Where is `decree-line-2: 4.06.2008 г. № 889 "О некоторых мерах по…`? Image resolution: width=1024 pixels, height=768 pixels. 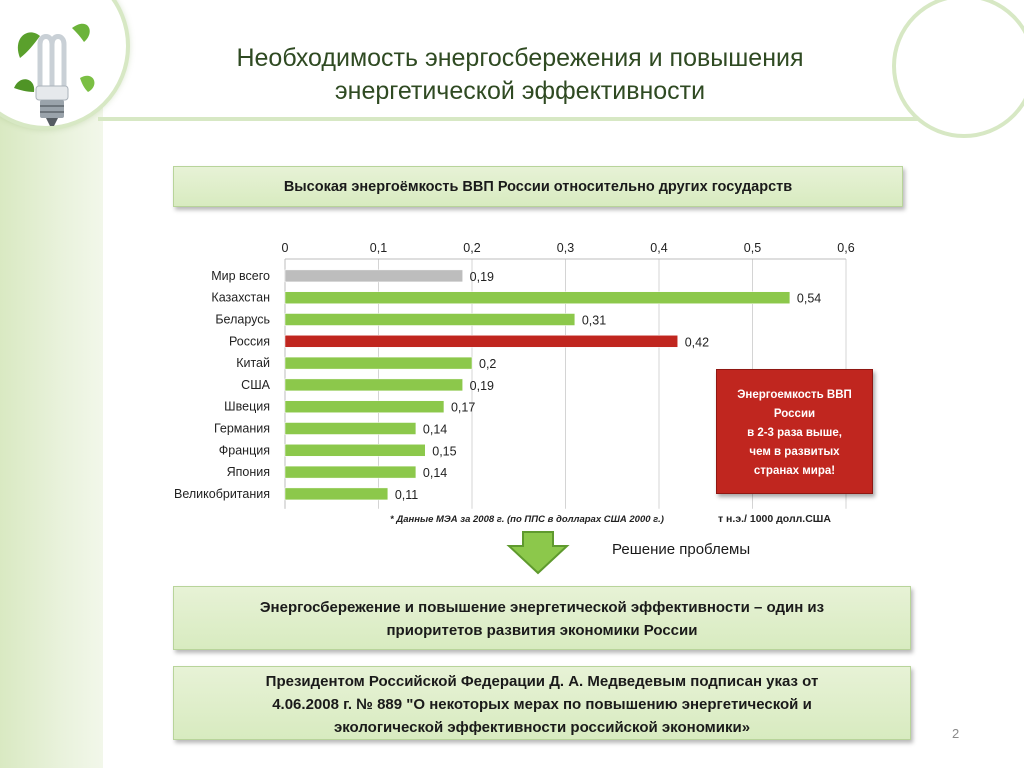 decree-line-2: 4.06.2008 г. № 889 "О некоторых мерах по… is located at coordinates (542, 704).